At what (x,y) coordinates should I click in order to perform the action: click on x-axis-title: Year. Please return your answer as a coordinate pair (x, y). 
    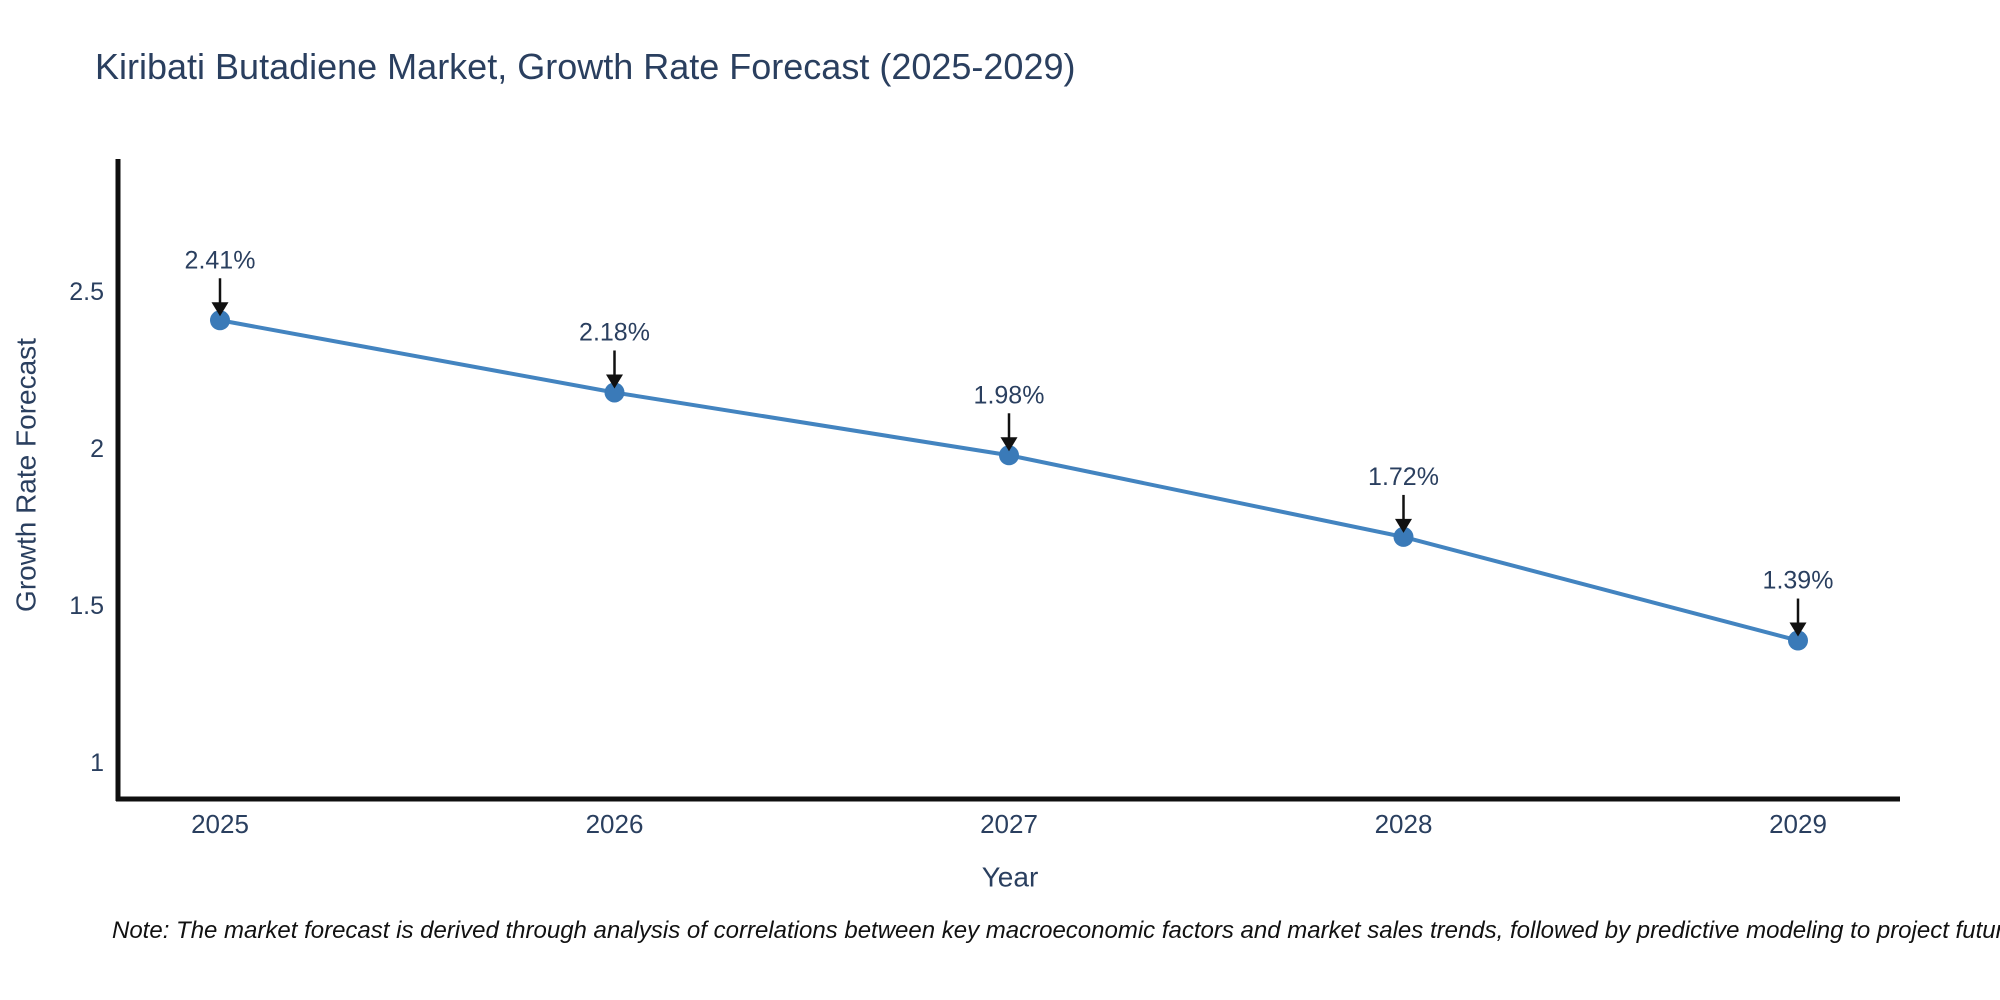
    Looking at the image, I should click on (1010, 877).